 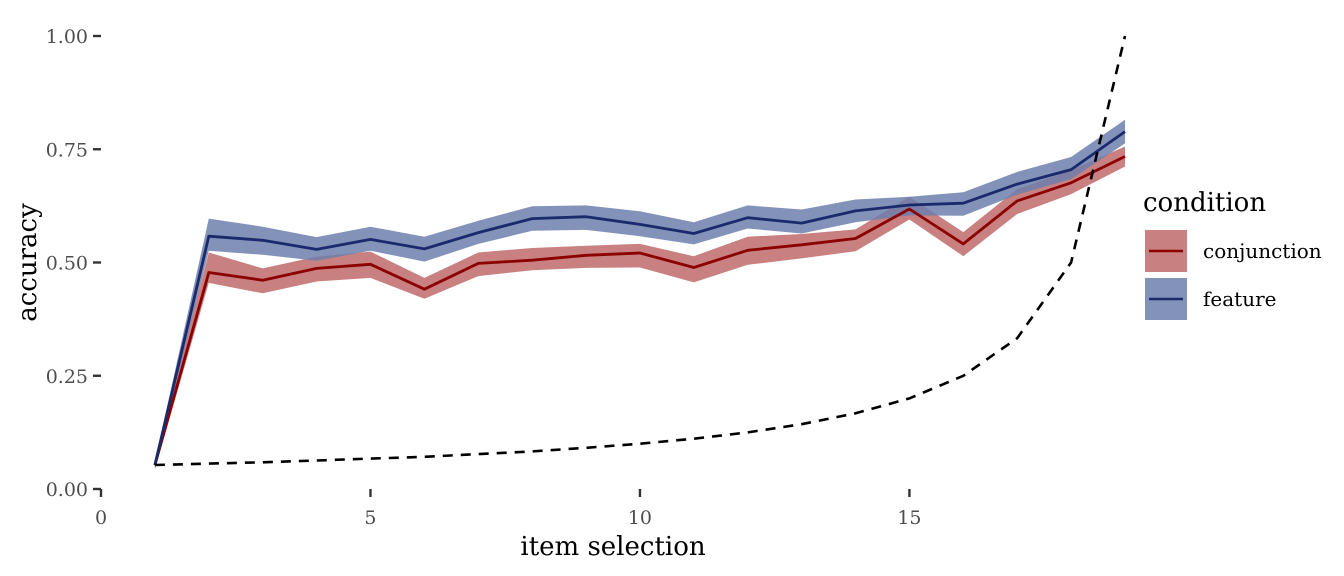 I want to click on y-tick-label: 1.00, so click(x=67, y=37).